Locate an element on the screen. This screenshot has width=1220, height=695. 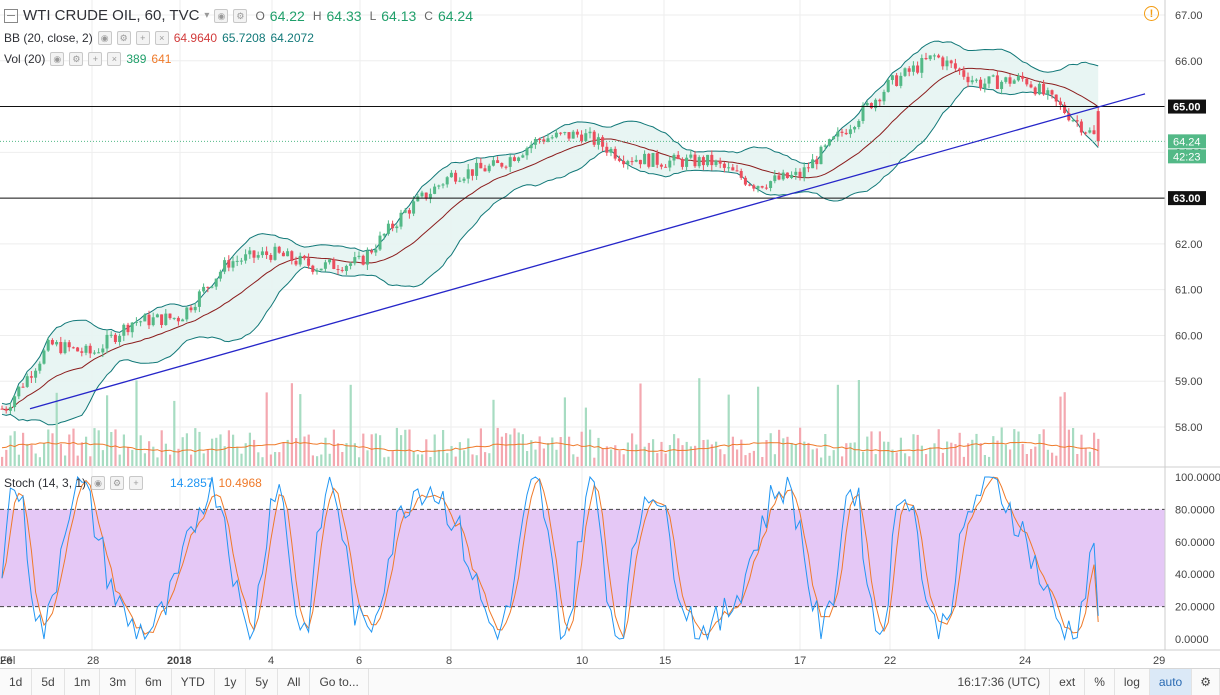
time-tick-label: 29 is located at coordinates (1159, 661).